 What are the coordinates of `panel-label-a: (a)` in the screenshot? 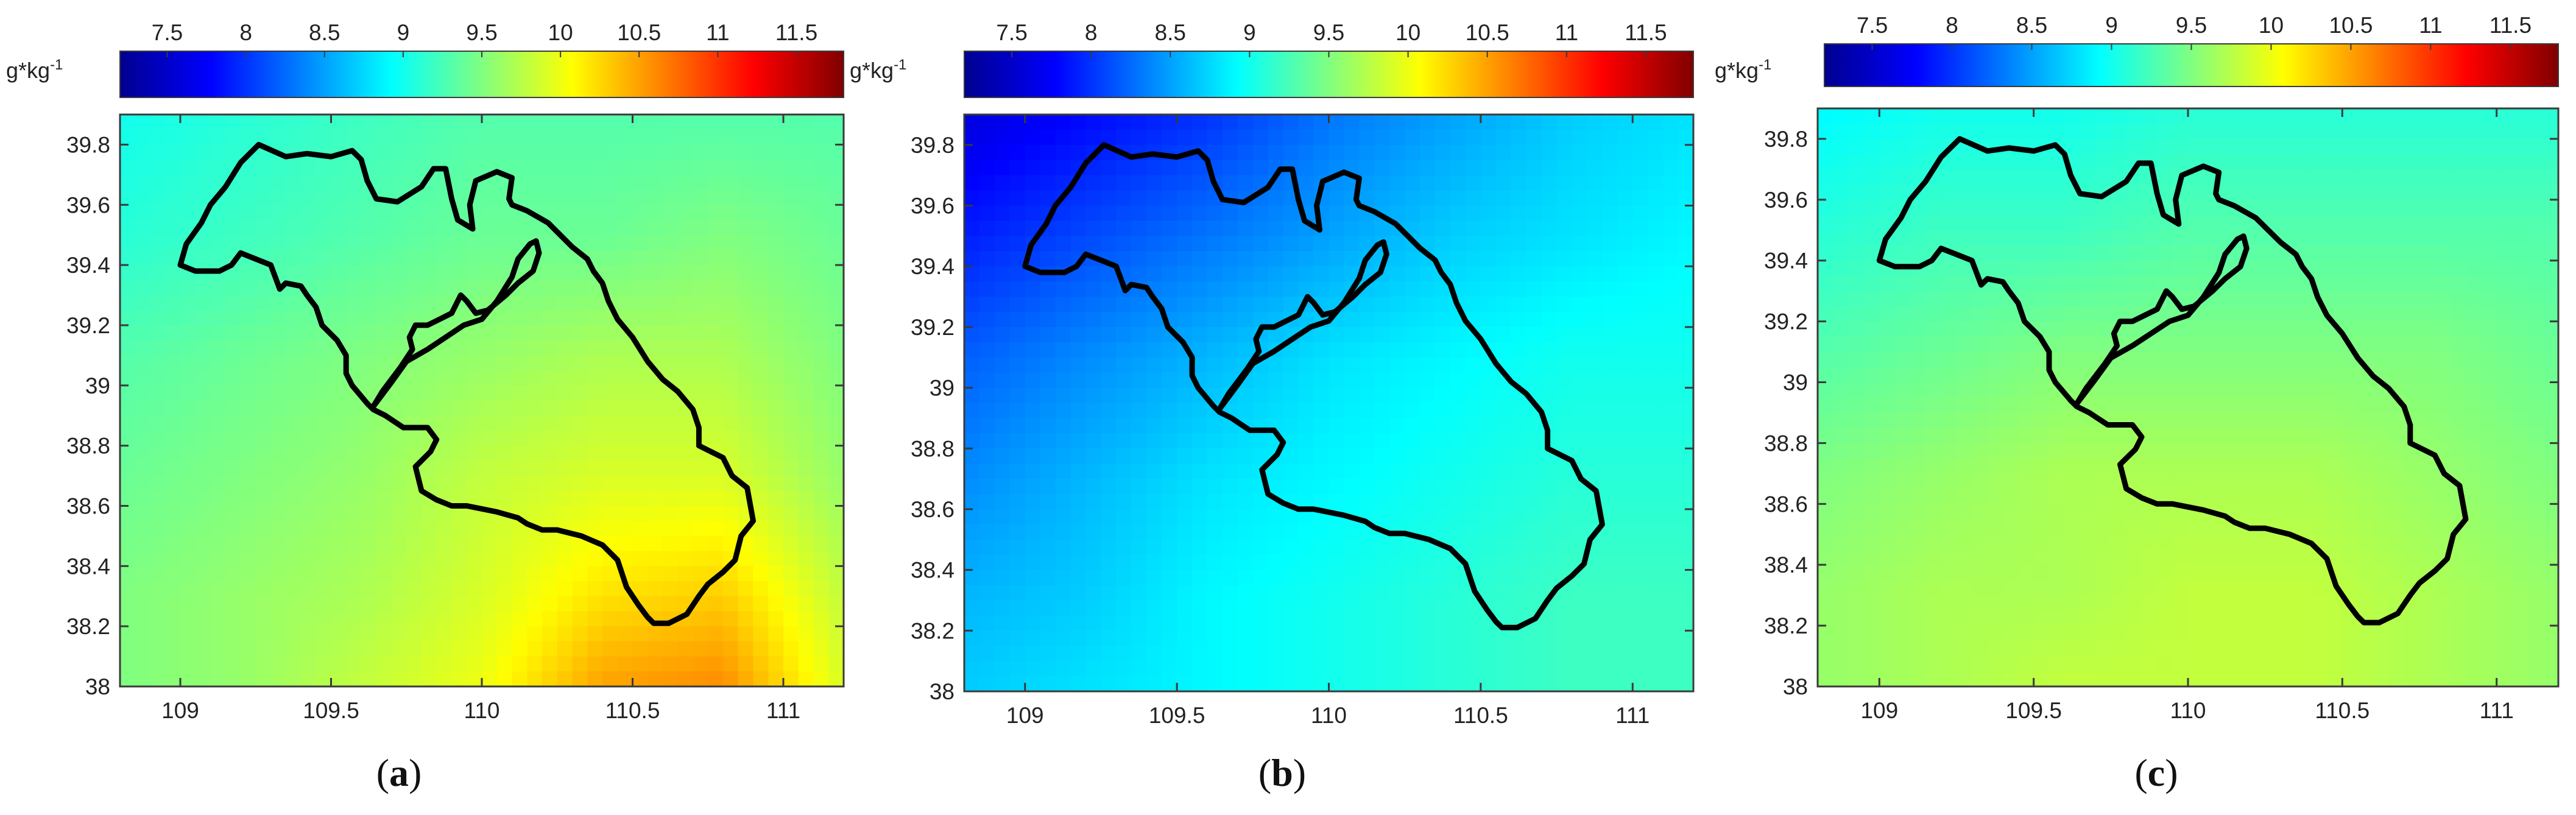 It's located at (399, 772).